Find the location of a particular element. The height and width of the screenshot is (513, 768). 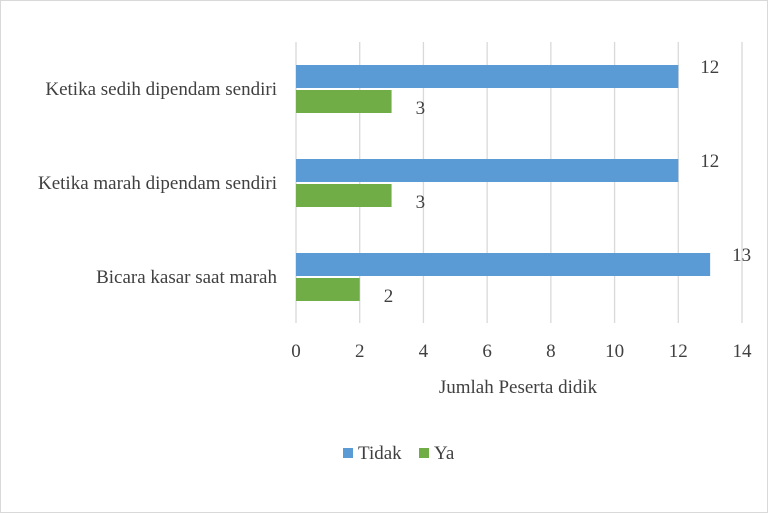

x-tick-label: 12 is located at coordinates (678, 351).